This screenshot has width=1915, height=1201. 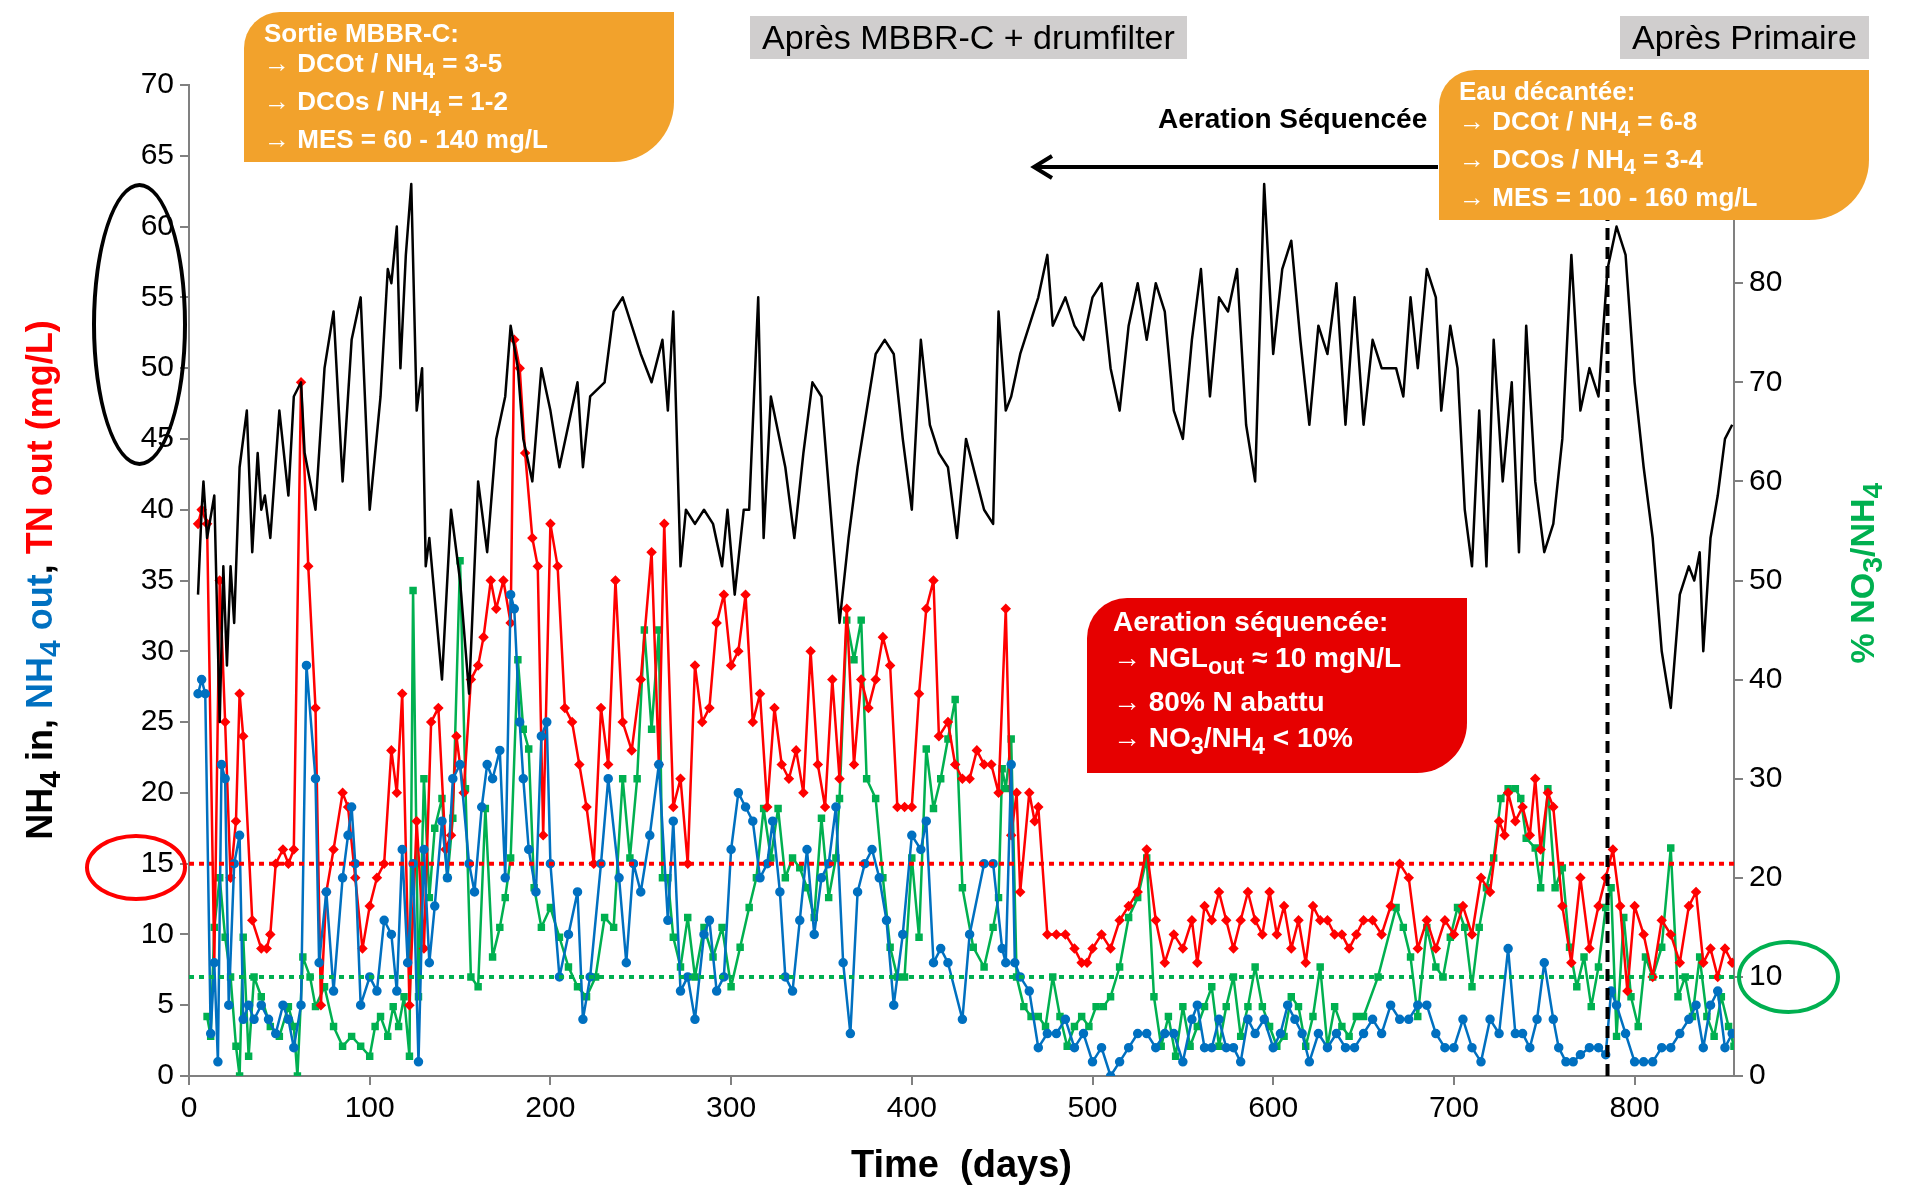 I want to click on y-tick-label: 40, so click(x=157, y=507).